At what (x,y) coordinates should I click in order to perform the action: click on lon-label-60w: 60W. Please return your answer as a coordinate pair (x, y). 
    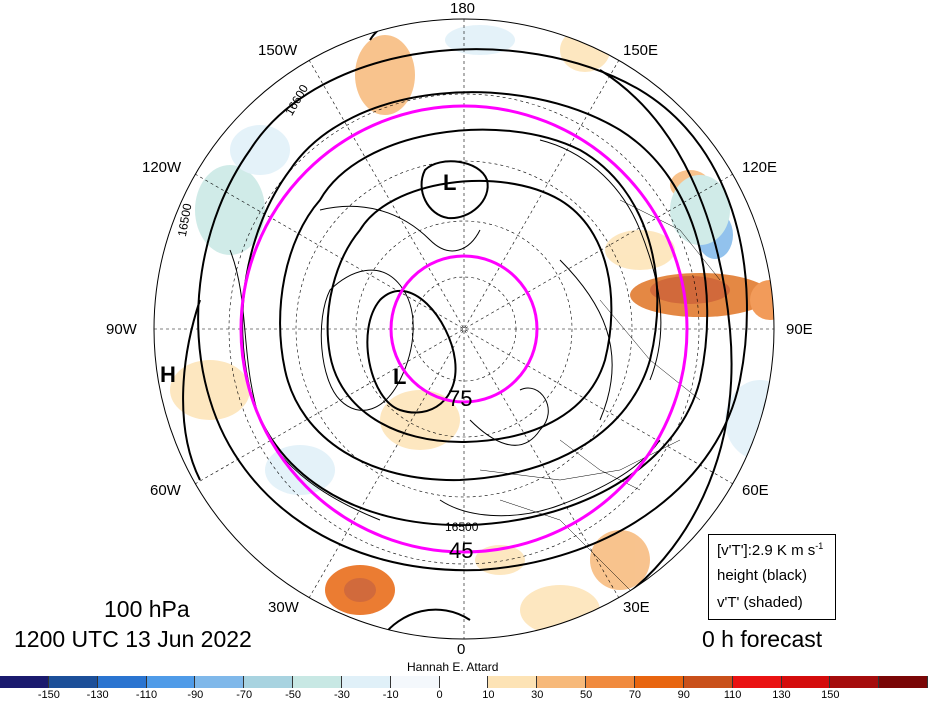
    Looking at the image, I should click on (165, 490).